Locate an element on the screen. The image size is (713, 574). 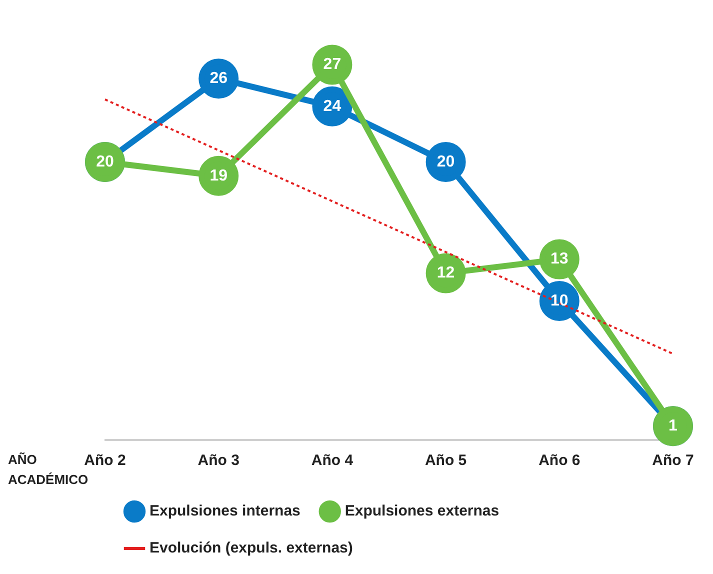
x-tick-label: Año 6 is located at coordinates (559, 461).